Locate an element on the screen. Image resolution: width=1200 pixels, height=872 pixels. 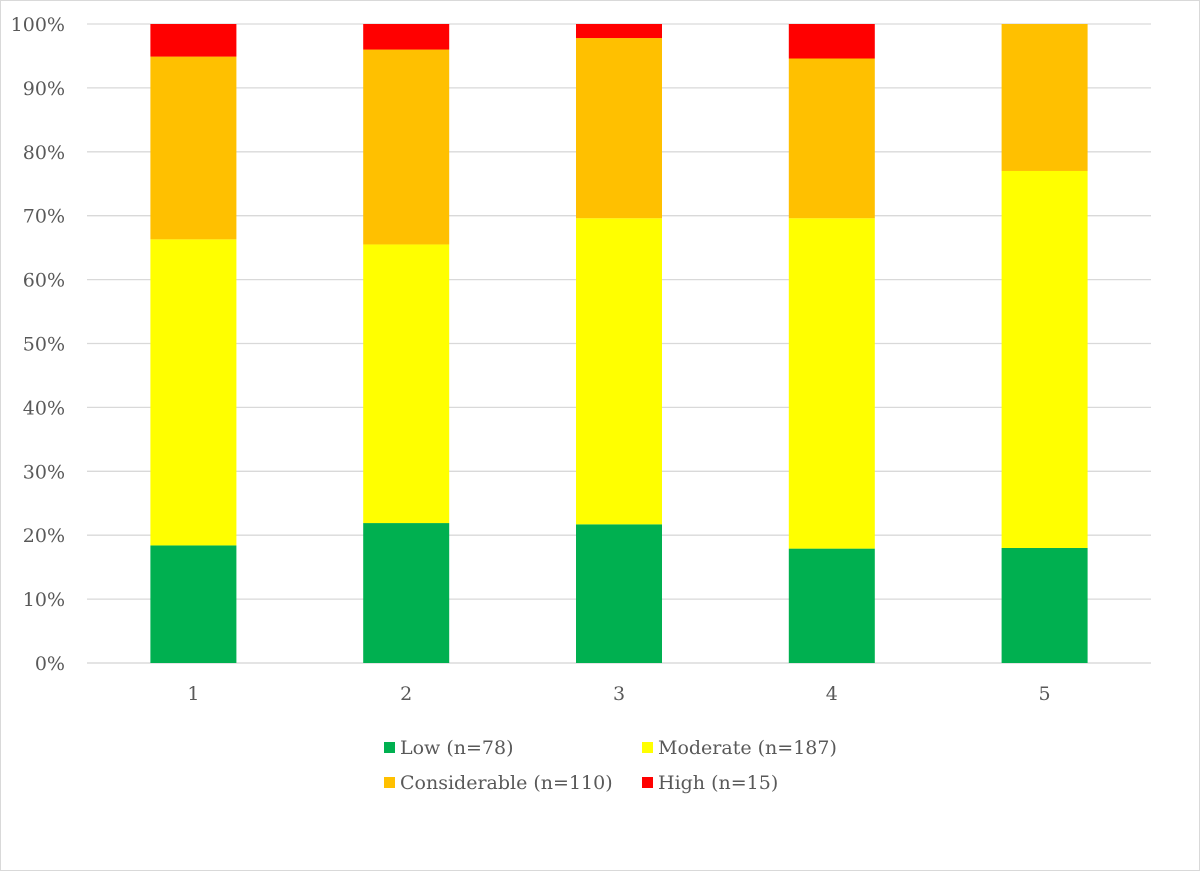
legend-label: High (n=15) is located at coordinates (718, 783).